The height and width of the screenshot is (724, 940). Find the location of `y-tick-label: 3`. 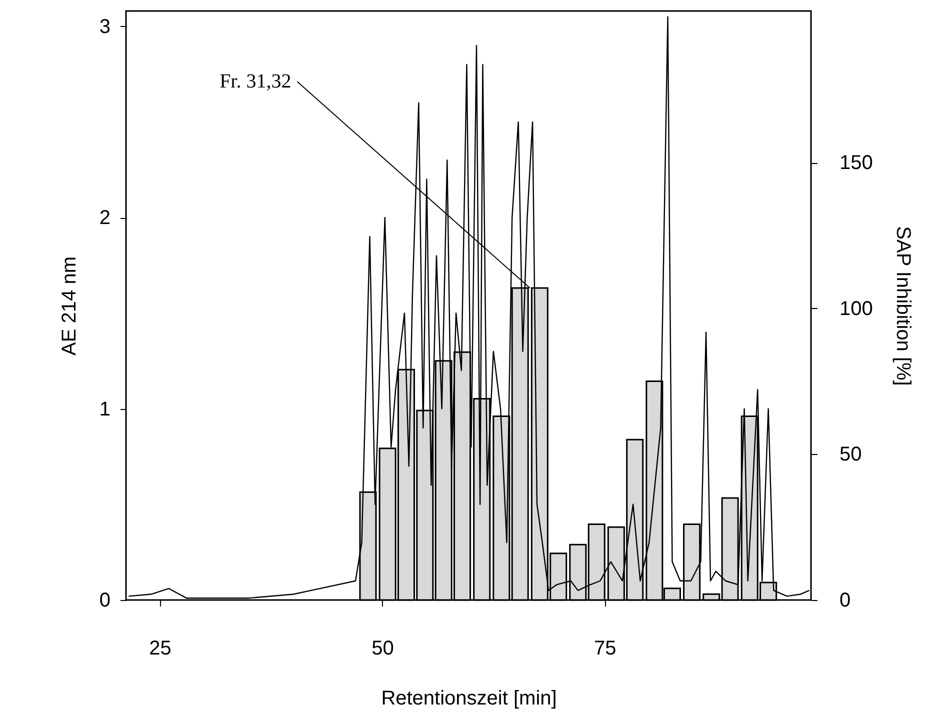

y-tick-label: 3 is located at coordinates (104, 27).